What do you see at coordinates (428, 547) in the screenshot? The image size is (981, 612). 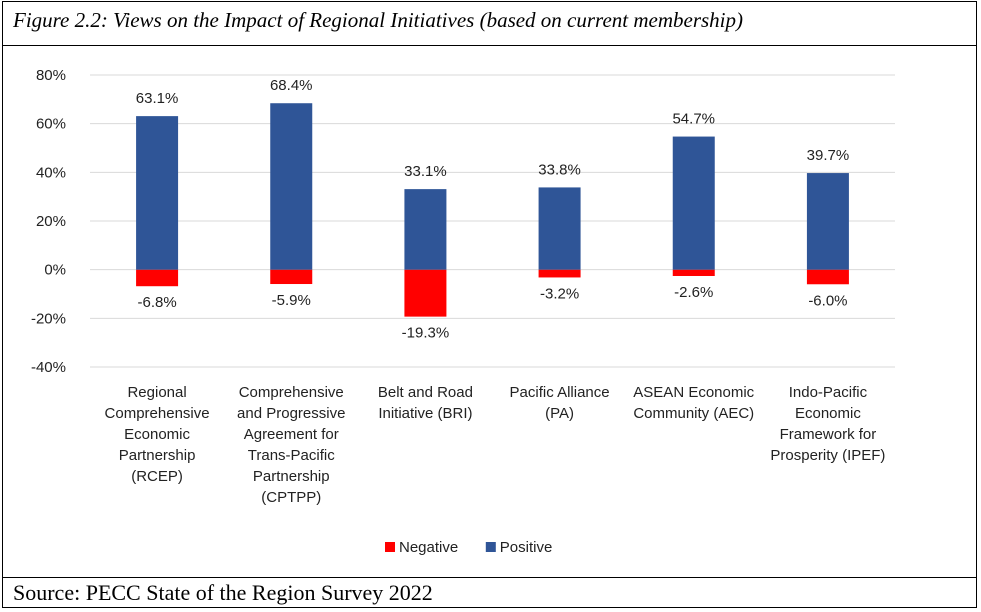 I see `legend-label-negative: Negative` at bounding box center [428, 547].